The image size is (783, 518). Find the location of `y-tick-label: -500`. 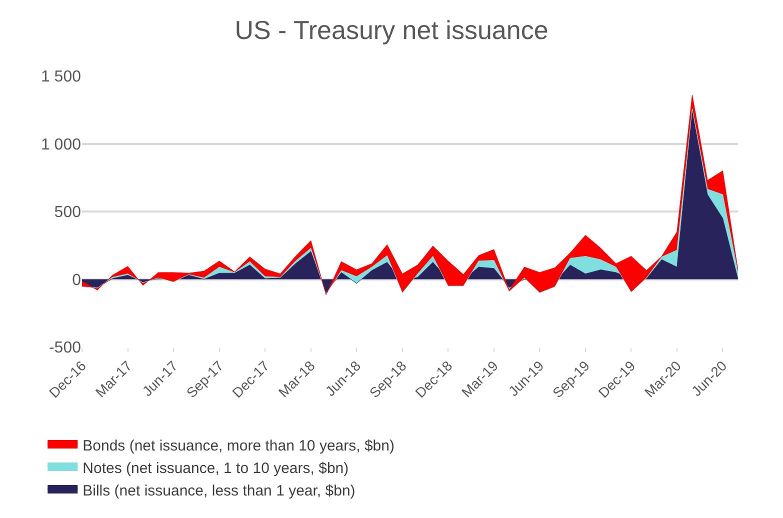

y-tick-label: -500 is located at coordinates (65, 348).